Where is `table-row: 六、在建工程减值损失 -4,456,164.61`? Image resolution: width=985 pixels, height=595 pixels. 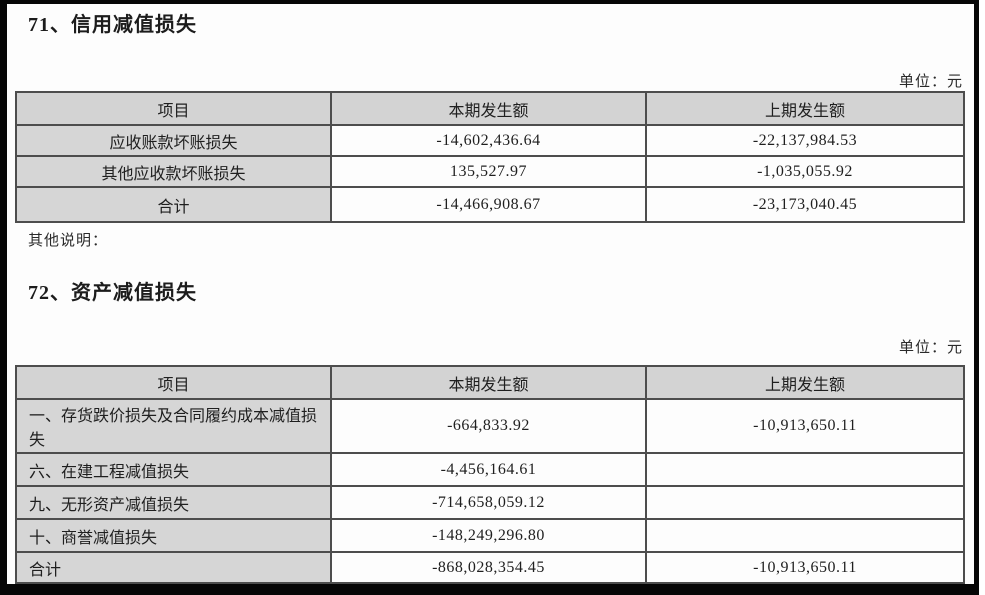
table-row: 六、在建工程减值损失 -4,456,164.61 is located at coordinates (490, 469).